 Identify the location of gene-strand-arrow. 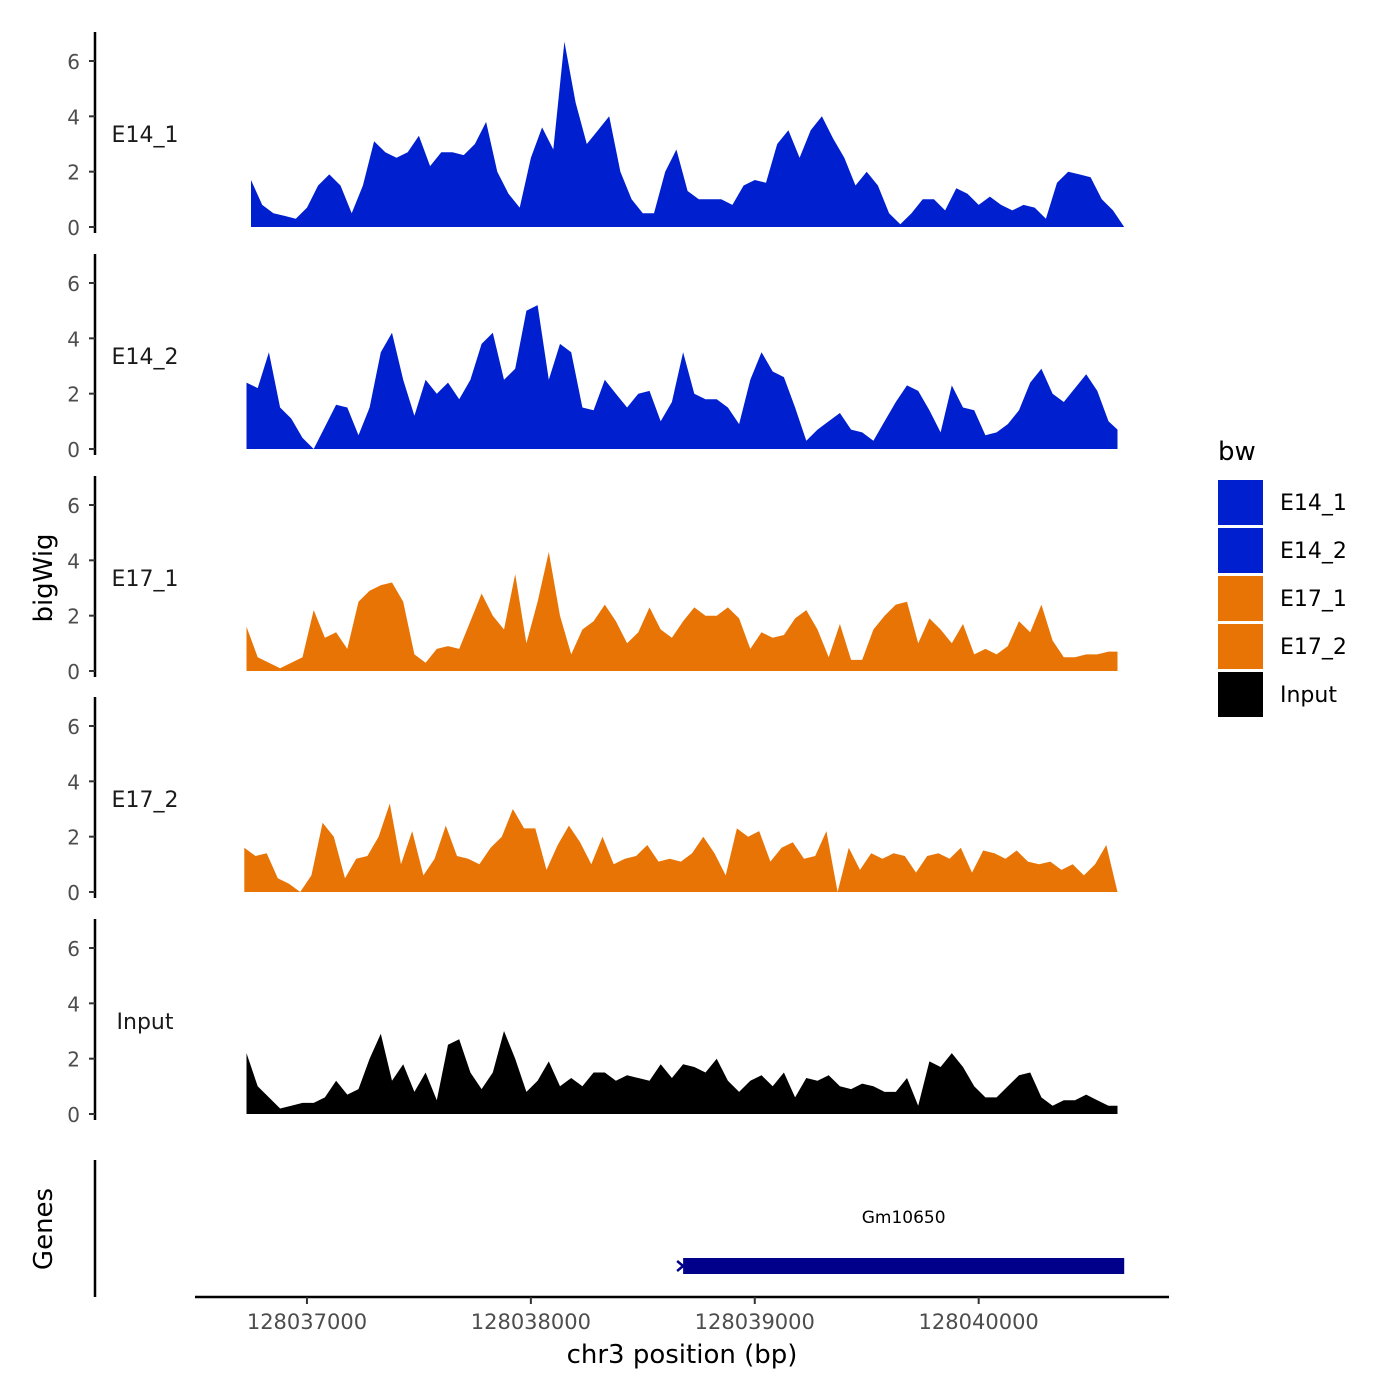
(681, 1266).